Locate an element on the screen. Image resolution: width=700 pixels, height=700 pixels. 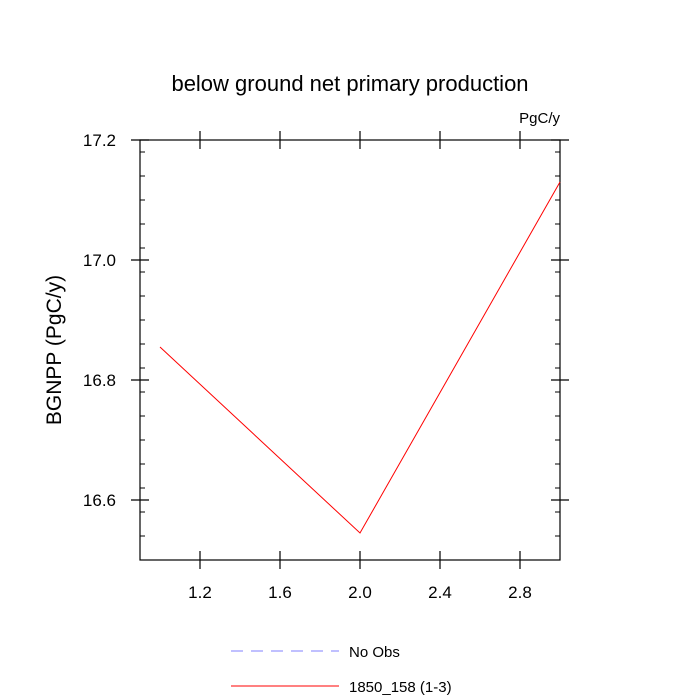
x-tick-label: 2.4 is located at coordinates (440, 592).